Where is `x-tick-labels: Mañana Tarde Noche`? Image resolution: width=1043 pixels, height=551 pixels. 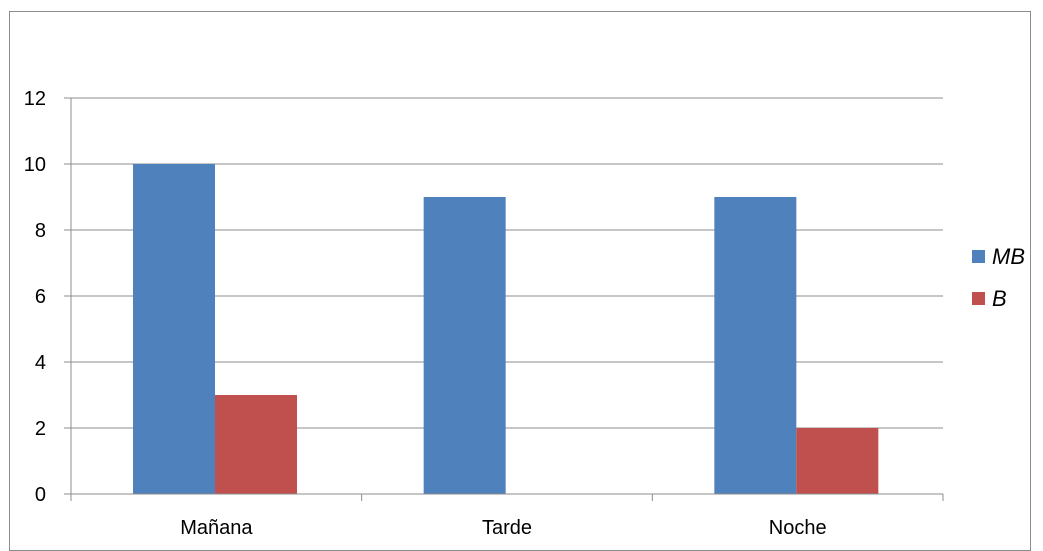 x-tick-labels: Mañana Tarde Noche is located at coordinates (503, 526).